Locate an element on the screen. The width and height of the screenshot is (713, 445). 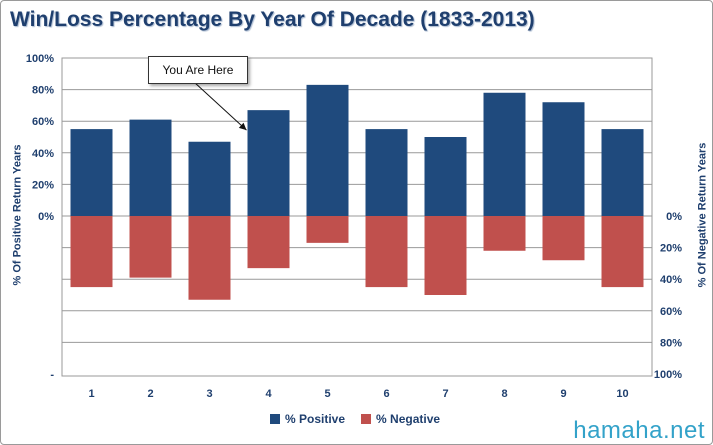
legend-item-negative: % Negative is located at coordinates (400, 419).